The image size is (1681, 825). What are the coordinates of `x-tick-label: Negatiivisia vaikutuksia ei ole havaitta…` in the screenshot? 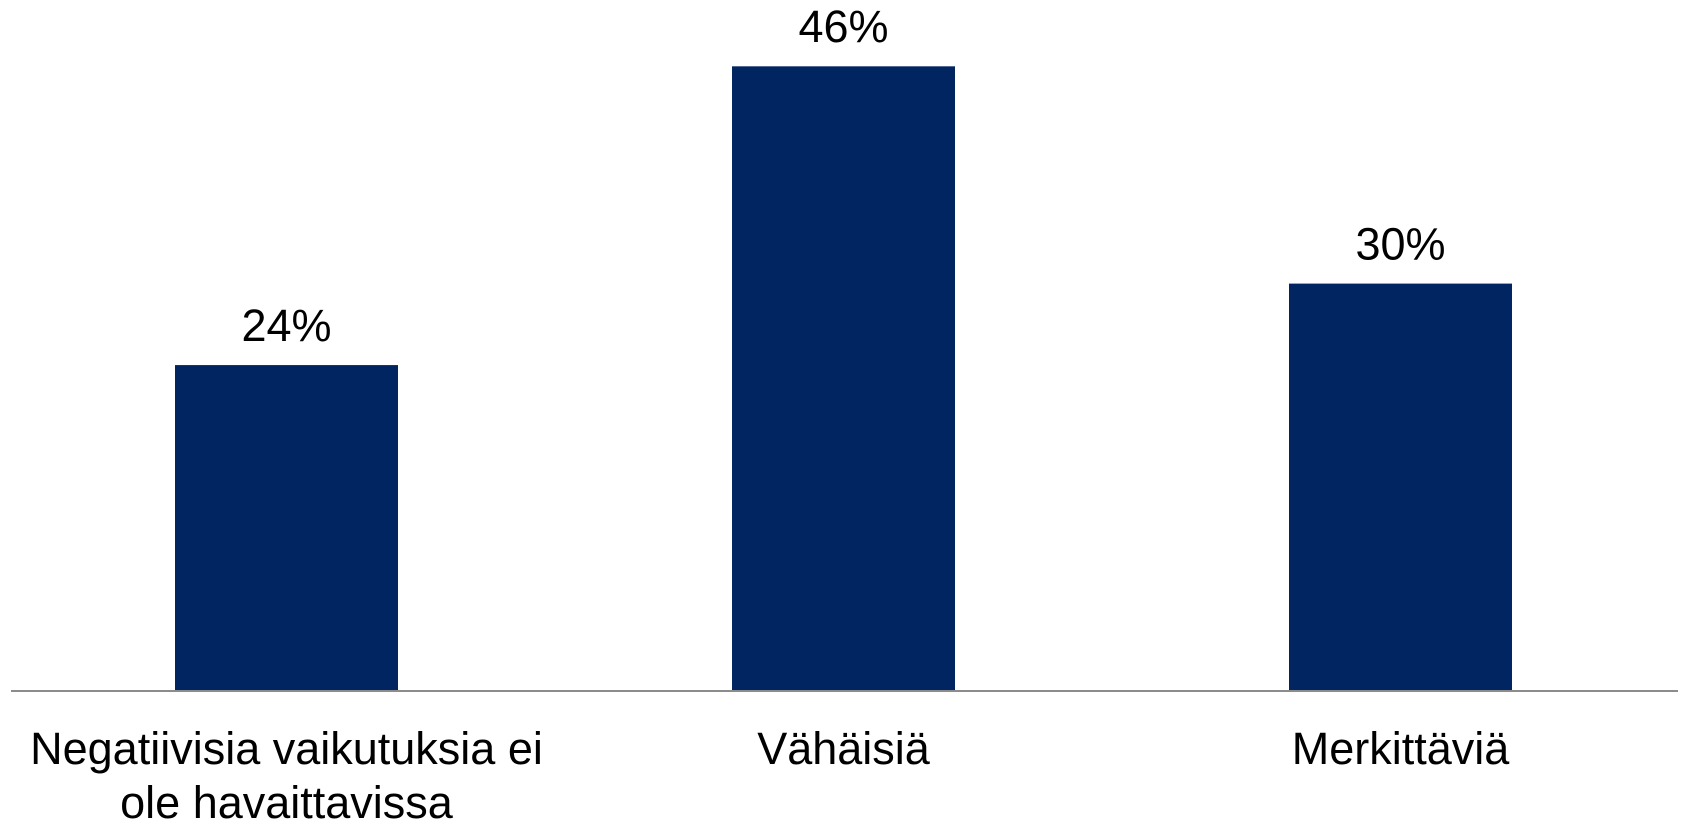 It's located at (286, 774).